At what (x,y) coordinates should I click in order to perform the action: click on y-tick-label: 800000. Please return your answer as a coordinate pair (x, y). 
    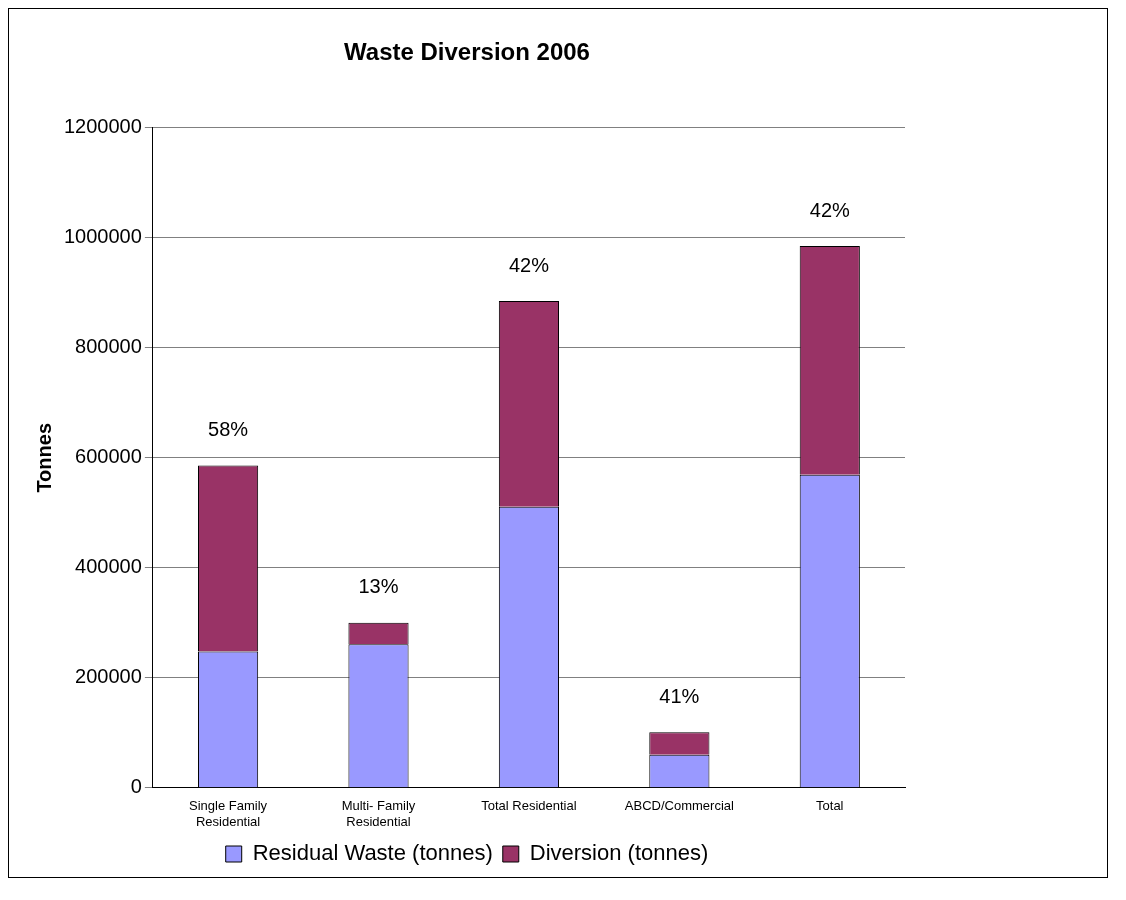
    Looking at the image, I should click on (108, 346).